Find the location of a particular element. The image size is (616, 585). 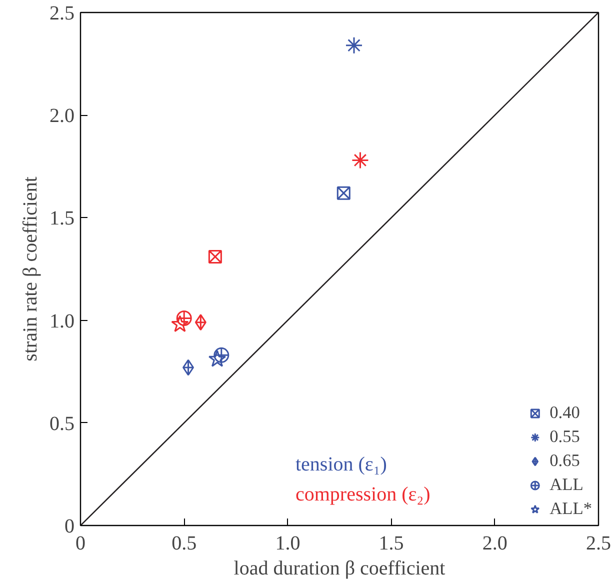

y-tick-label: 1.0 is located at coordinates (62, 321).